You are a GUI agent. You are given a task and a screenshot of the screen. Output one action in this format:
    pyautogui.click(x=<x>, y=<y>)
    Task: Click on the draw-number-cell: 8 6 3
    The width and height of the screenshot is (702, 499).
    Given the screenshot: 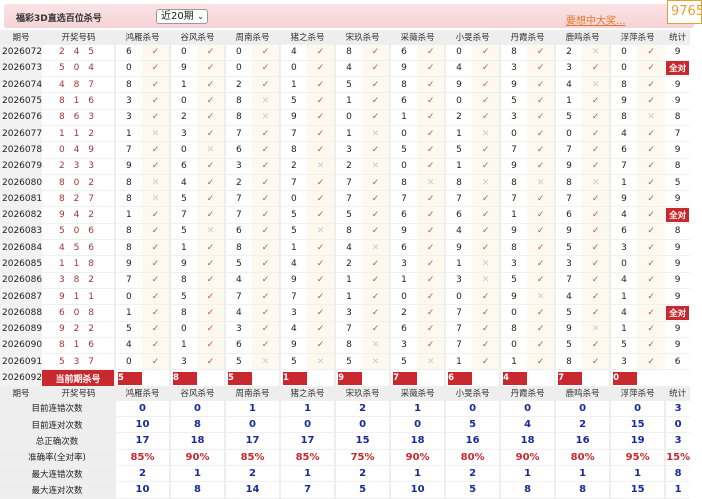 What is the action you would take?
    pyautogui.click(x=78, y=117)
    